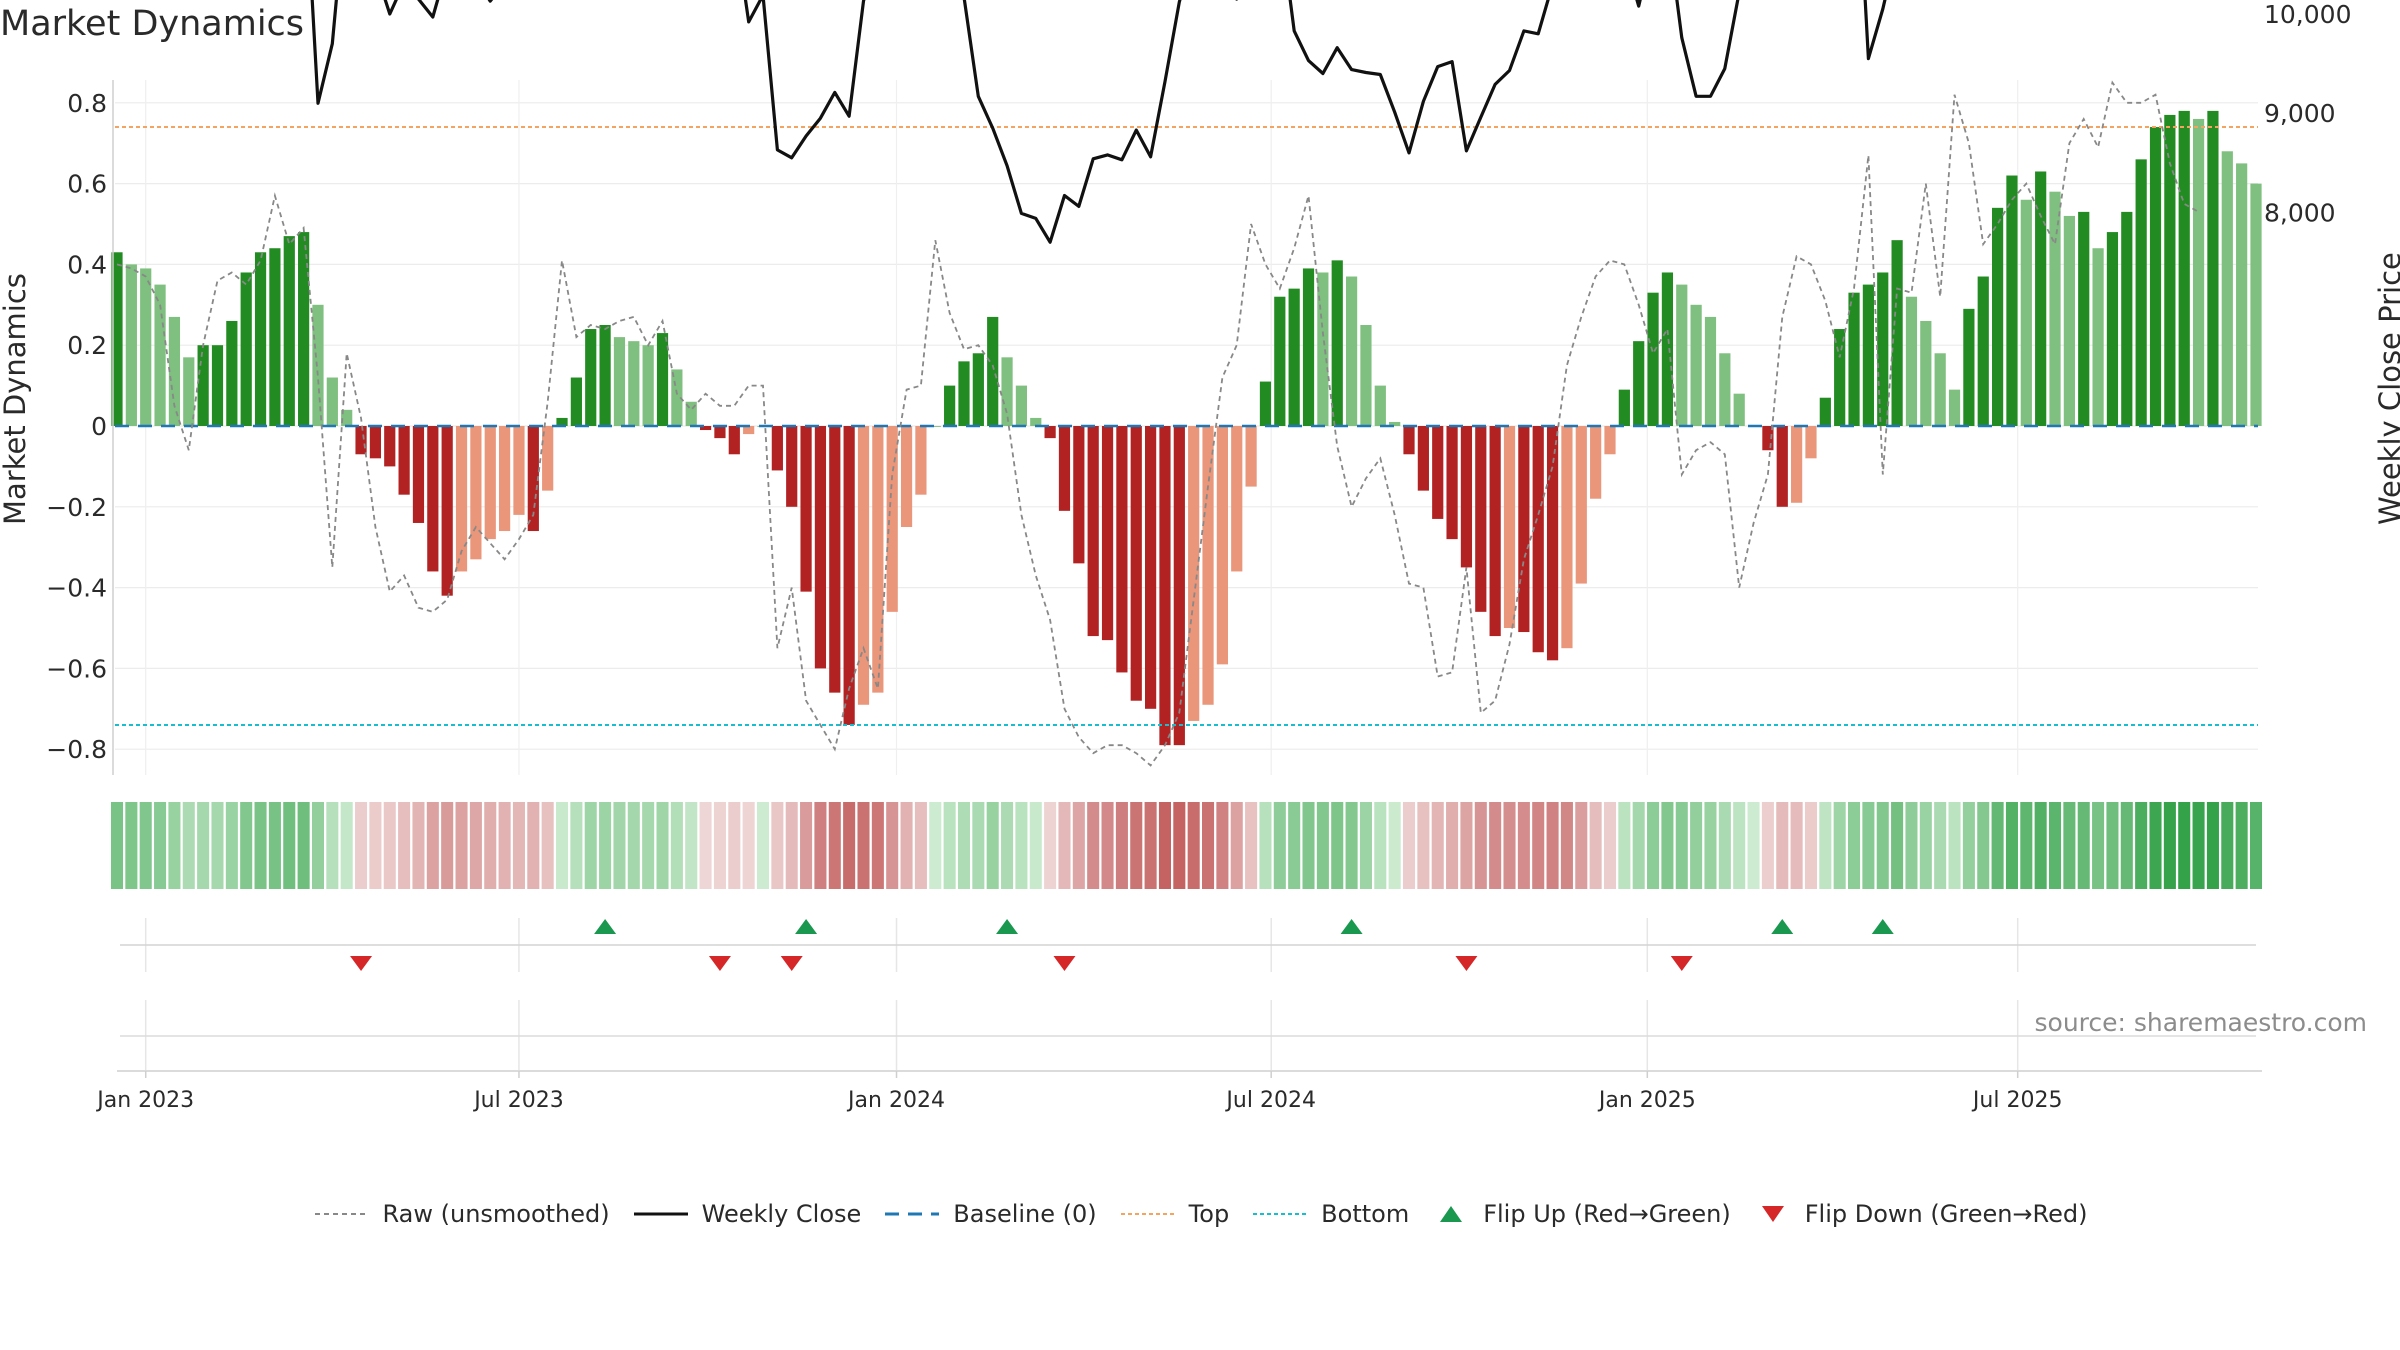  Describe the element at coordinates (76, 668) in the screenshot. I see `y-tick-label: −0.6` at that location.